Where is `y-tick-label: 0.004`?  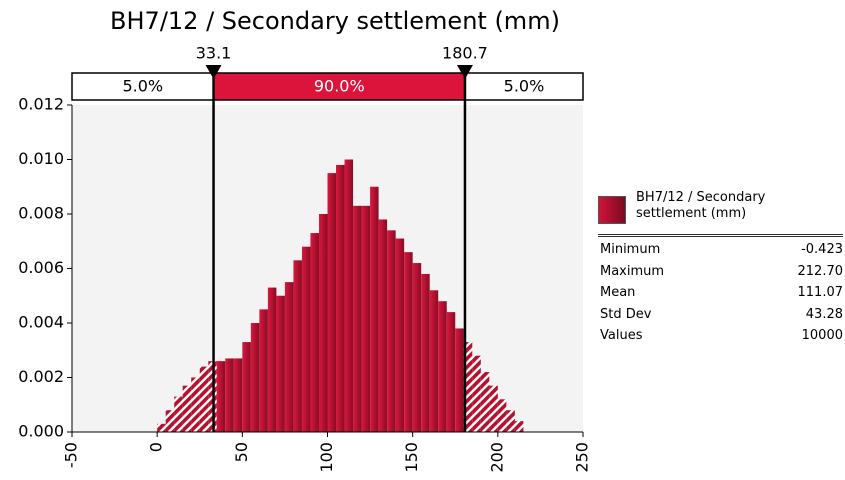 y-tick-label: 0.004 is located at coordinates (41, 322).